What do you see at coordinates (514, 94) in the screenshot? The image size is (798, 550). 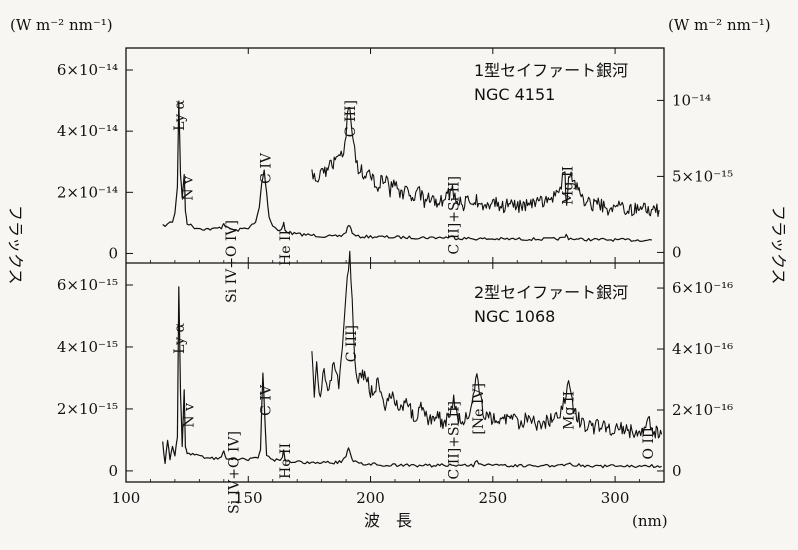 I see `top-panel-subtitle: NGC 4151` at bounding box center [514, 94].